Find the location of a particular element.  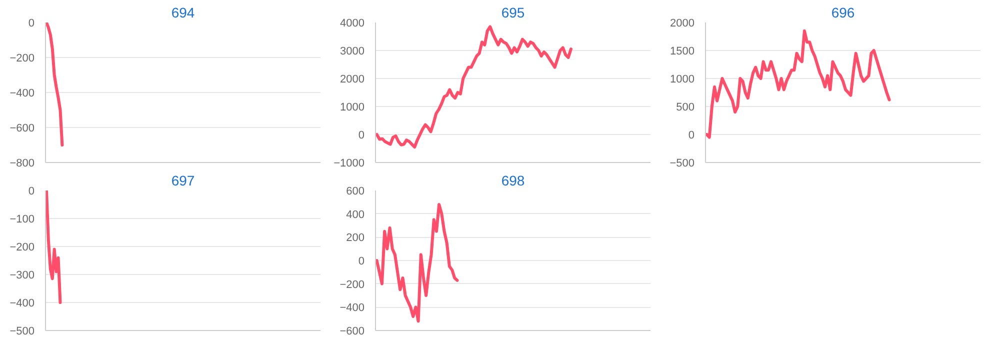

chart-title: 697 is located at coordinates (183, 180).